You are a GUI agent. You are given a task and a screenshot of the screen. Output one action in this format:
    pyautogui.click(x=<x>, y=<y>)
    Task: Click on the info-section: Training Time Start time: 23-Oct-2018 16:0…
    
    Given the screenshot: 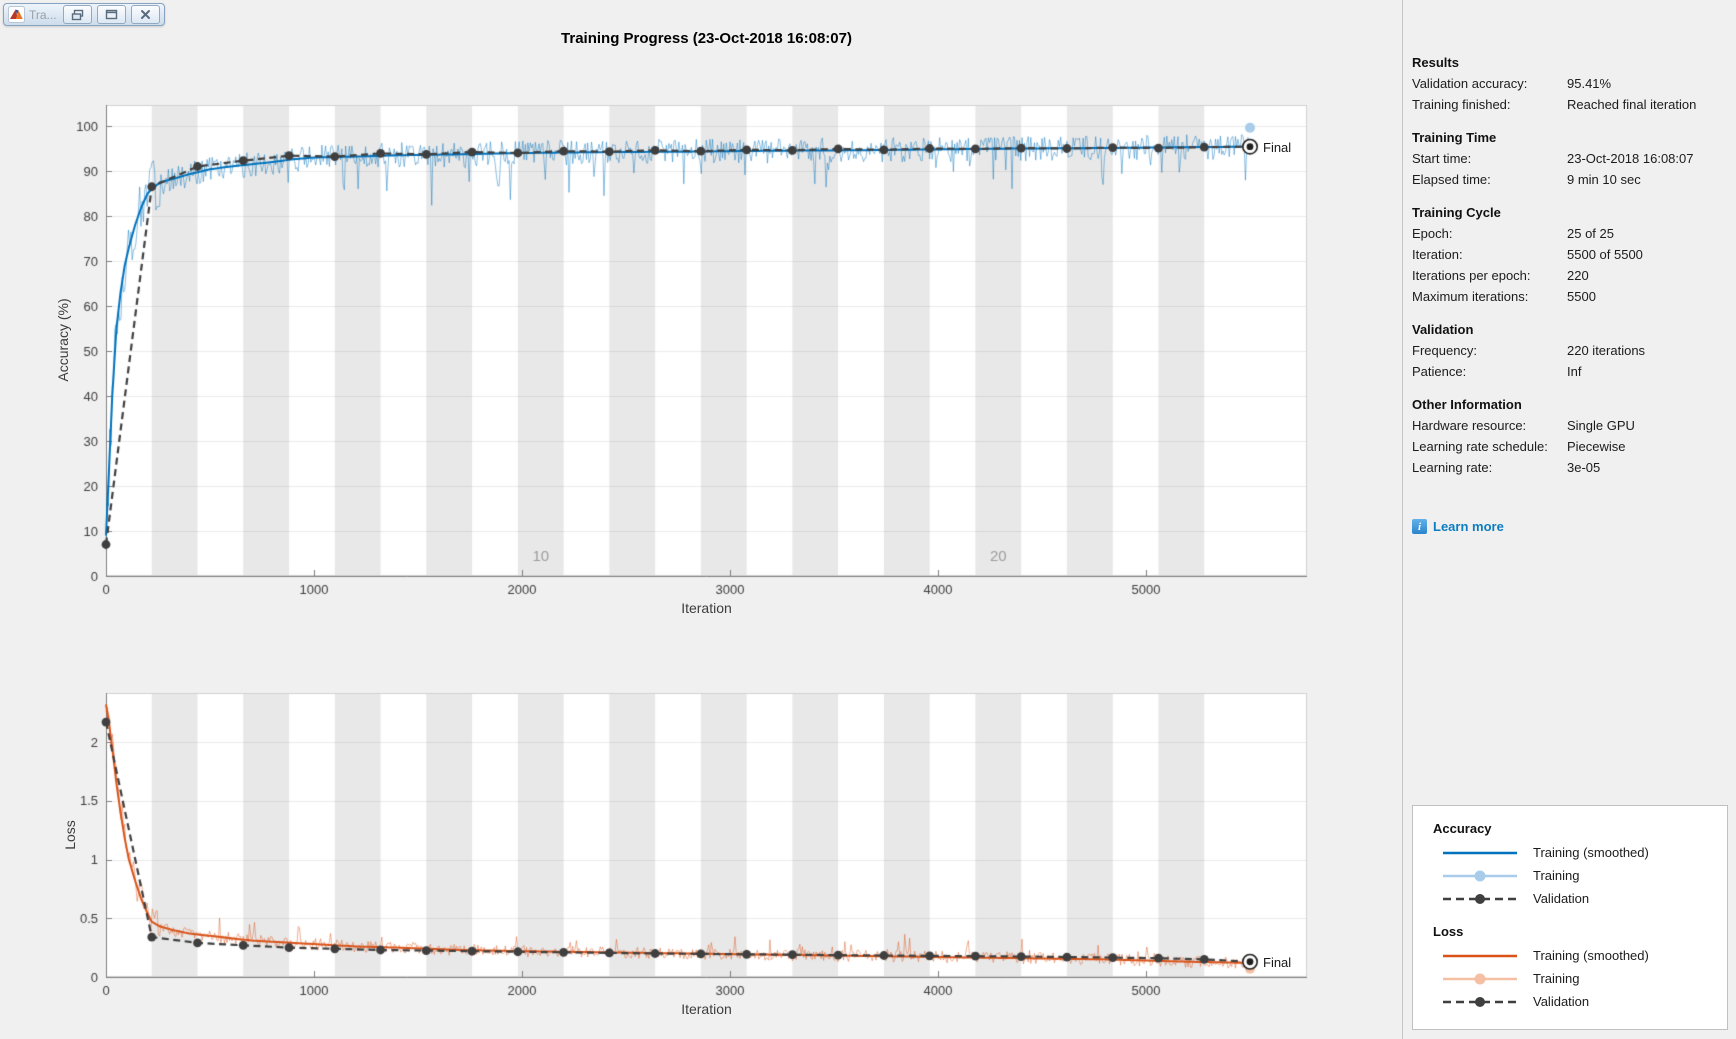 What is the action you would take?
    pyautogui.click(x=1568, y=158)
    